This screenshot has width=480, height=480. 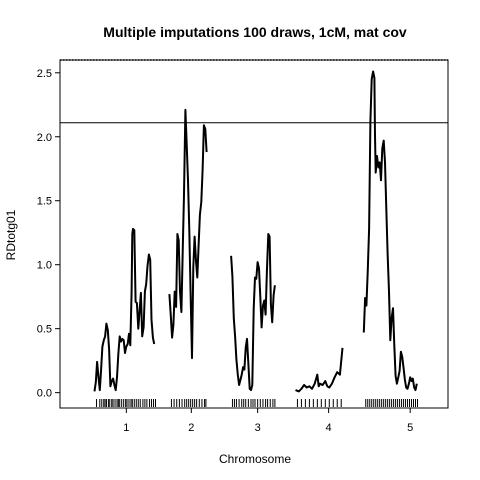 What do you see at coordinates (126, 428) in the screenshot?
I see `x-tick-label: 1` at bounding box center [126, 428].